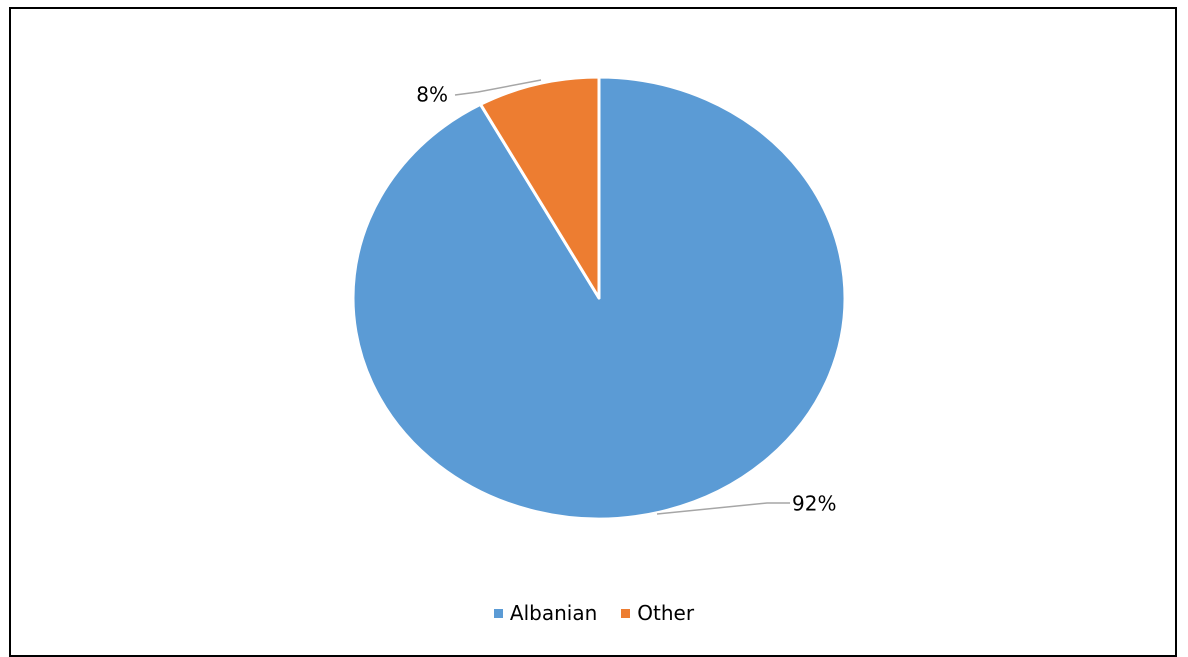 The height and width of the screenshot is (657, 1188). I want to click on legend-label-other: Other, so click(666, 613).